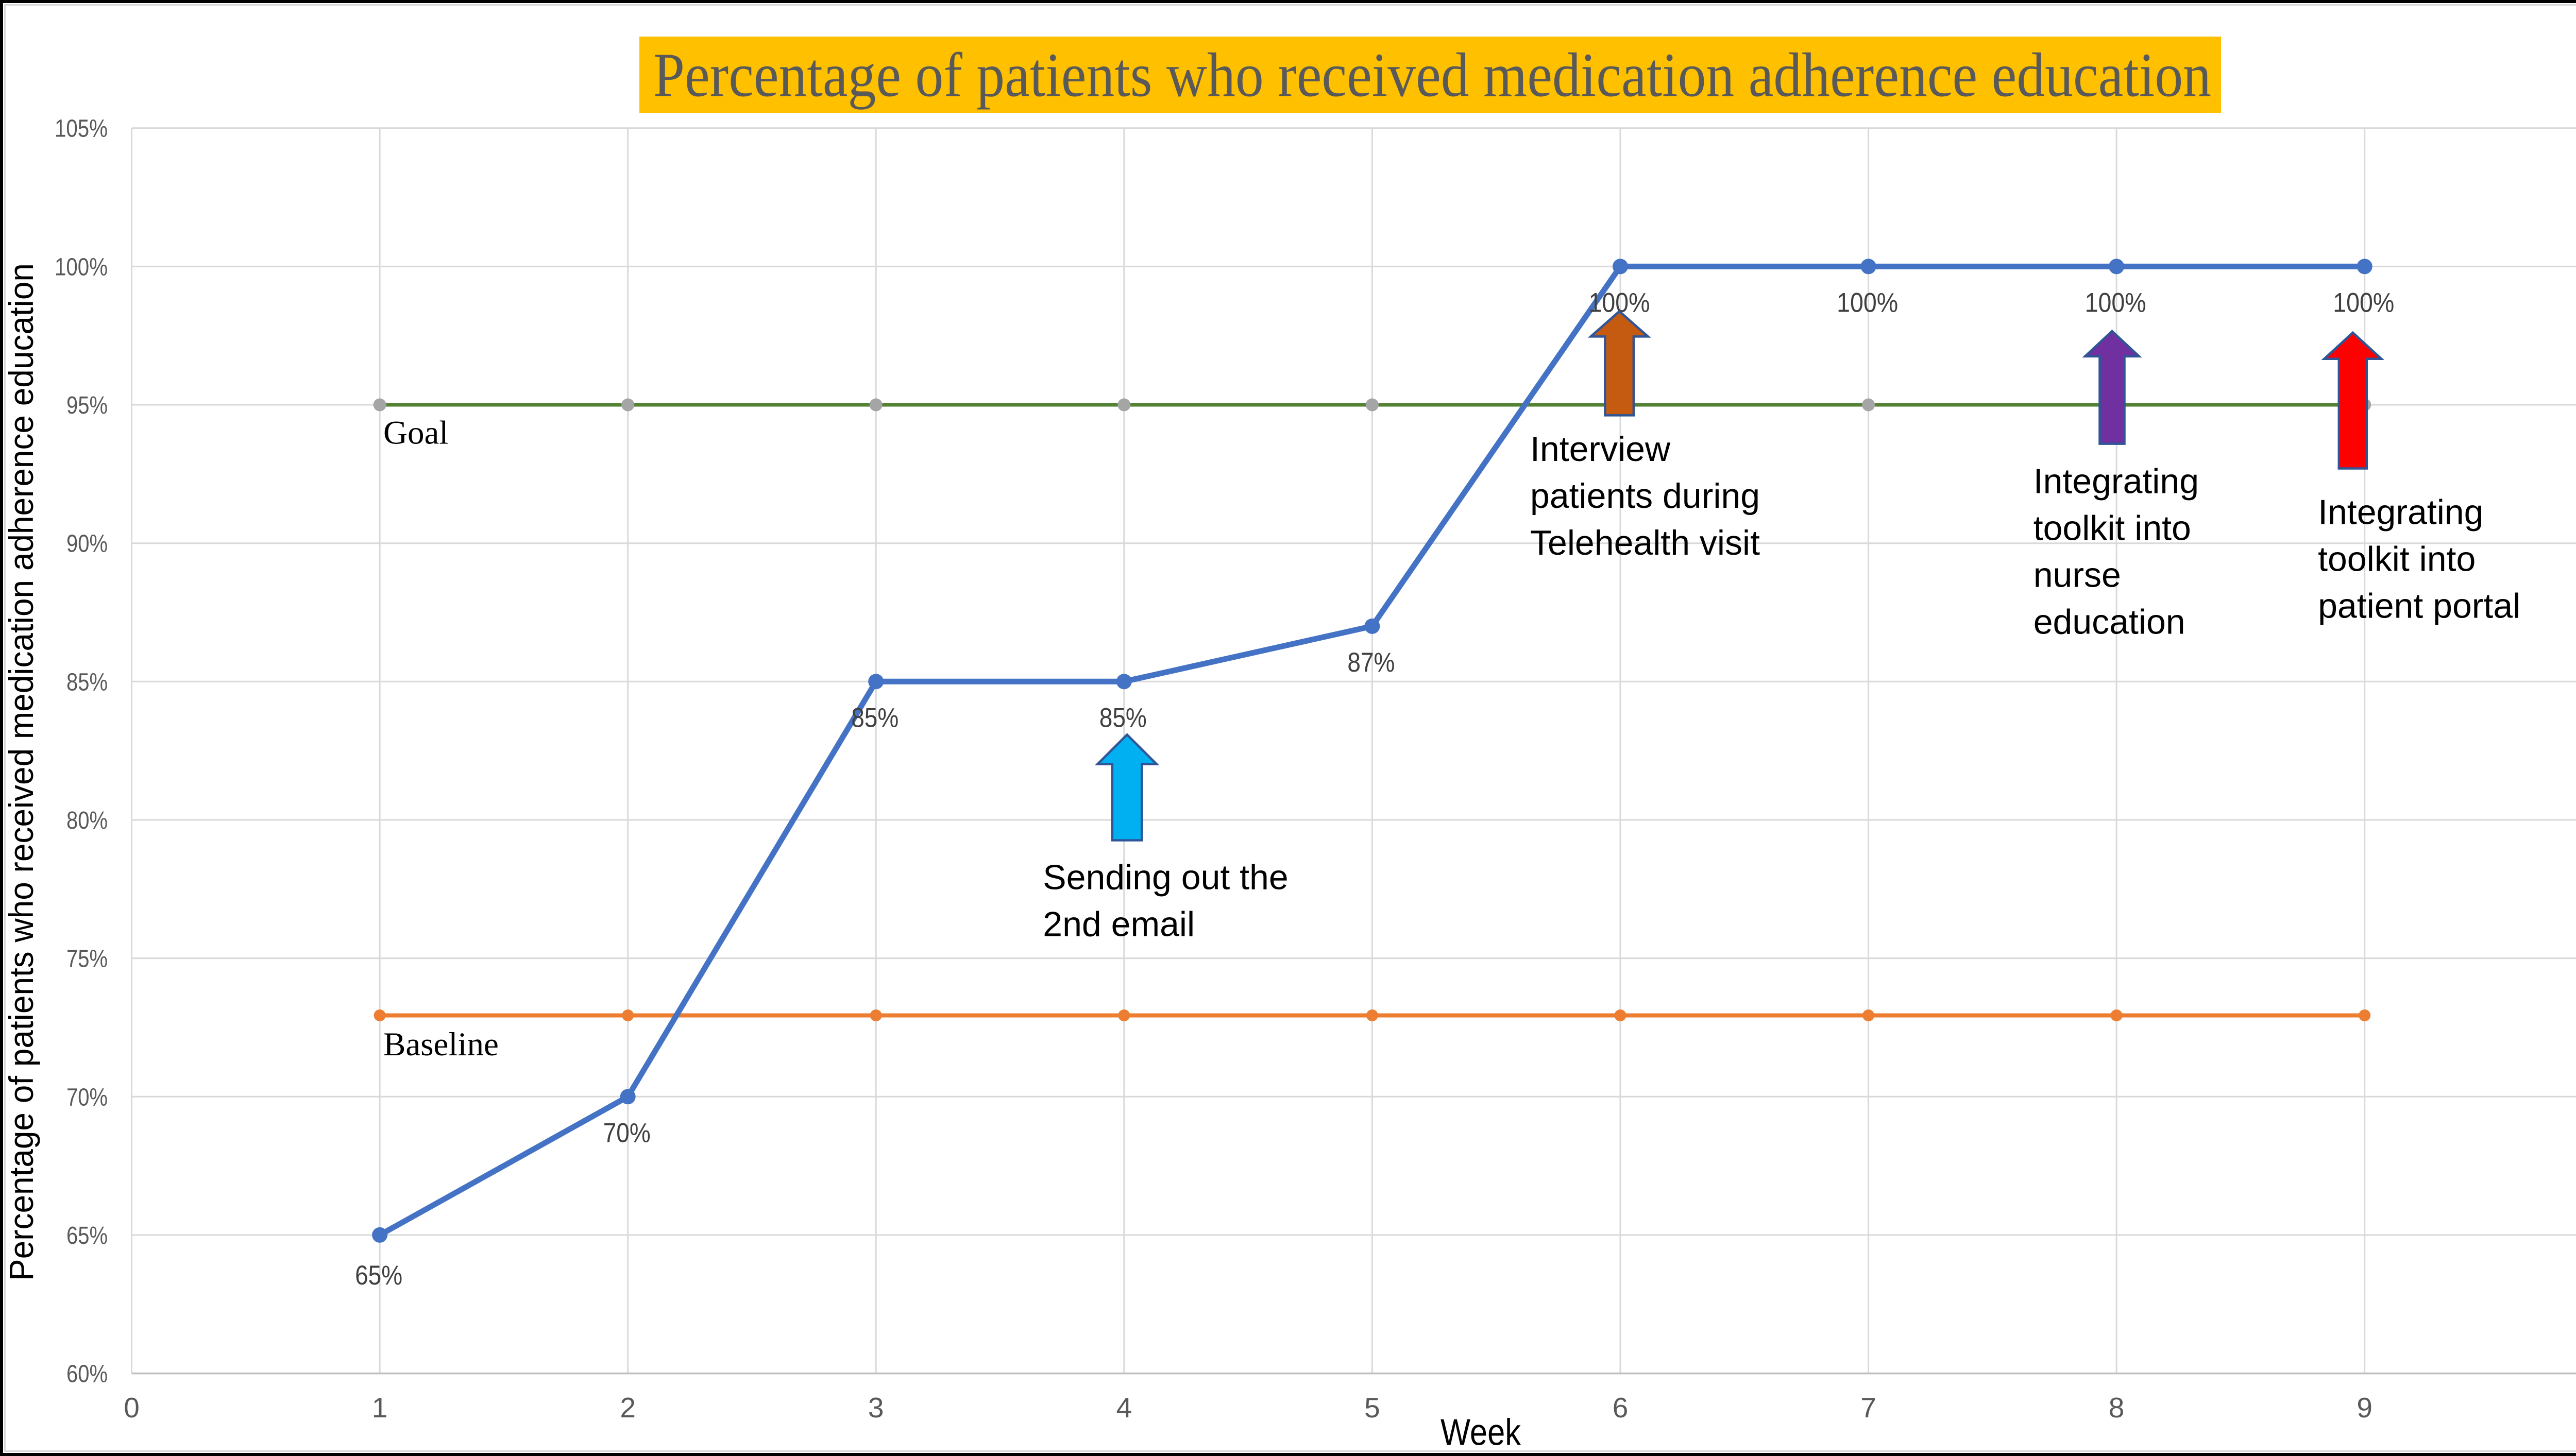 The image size is (2576, 1456). Describe the element at coordinates (87, 405) in the screenshot. I see `svg-text: 95%` at that location.